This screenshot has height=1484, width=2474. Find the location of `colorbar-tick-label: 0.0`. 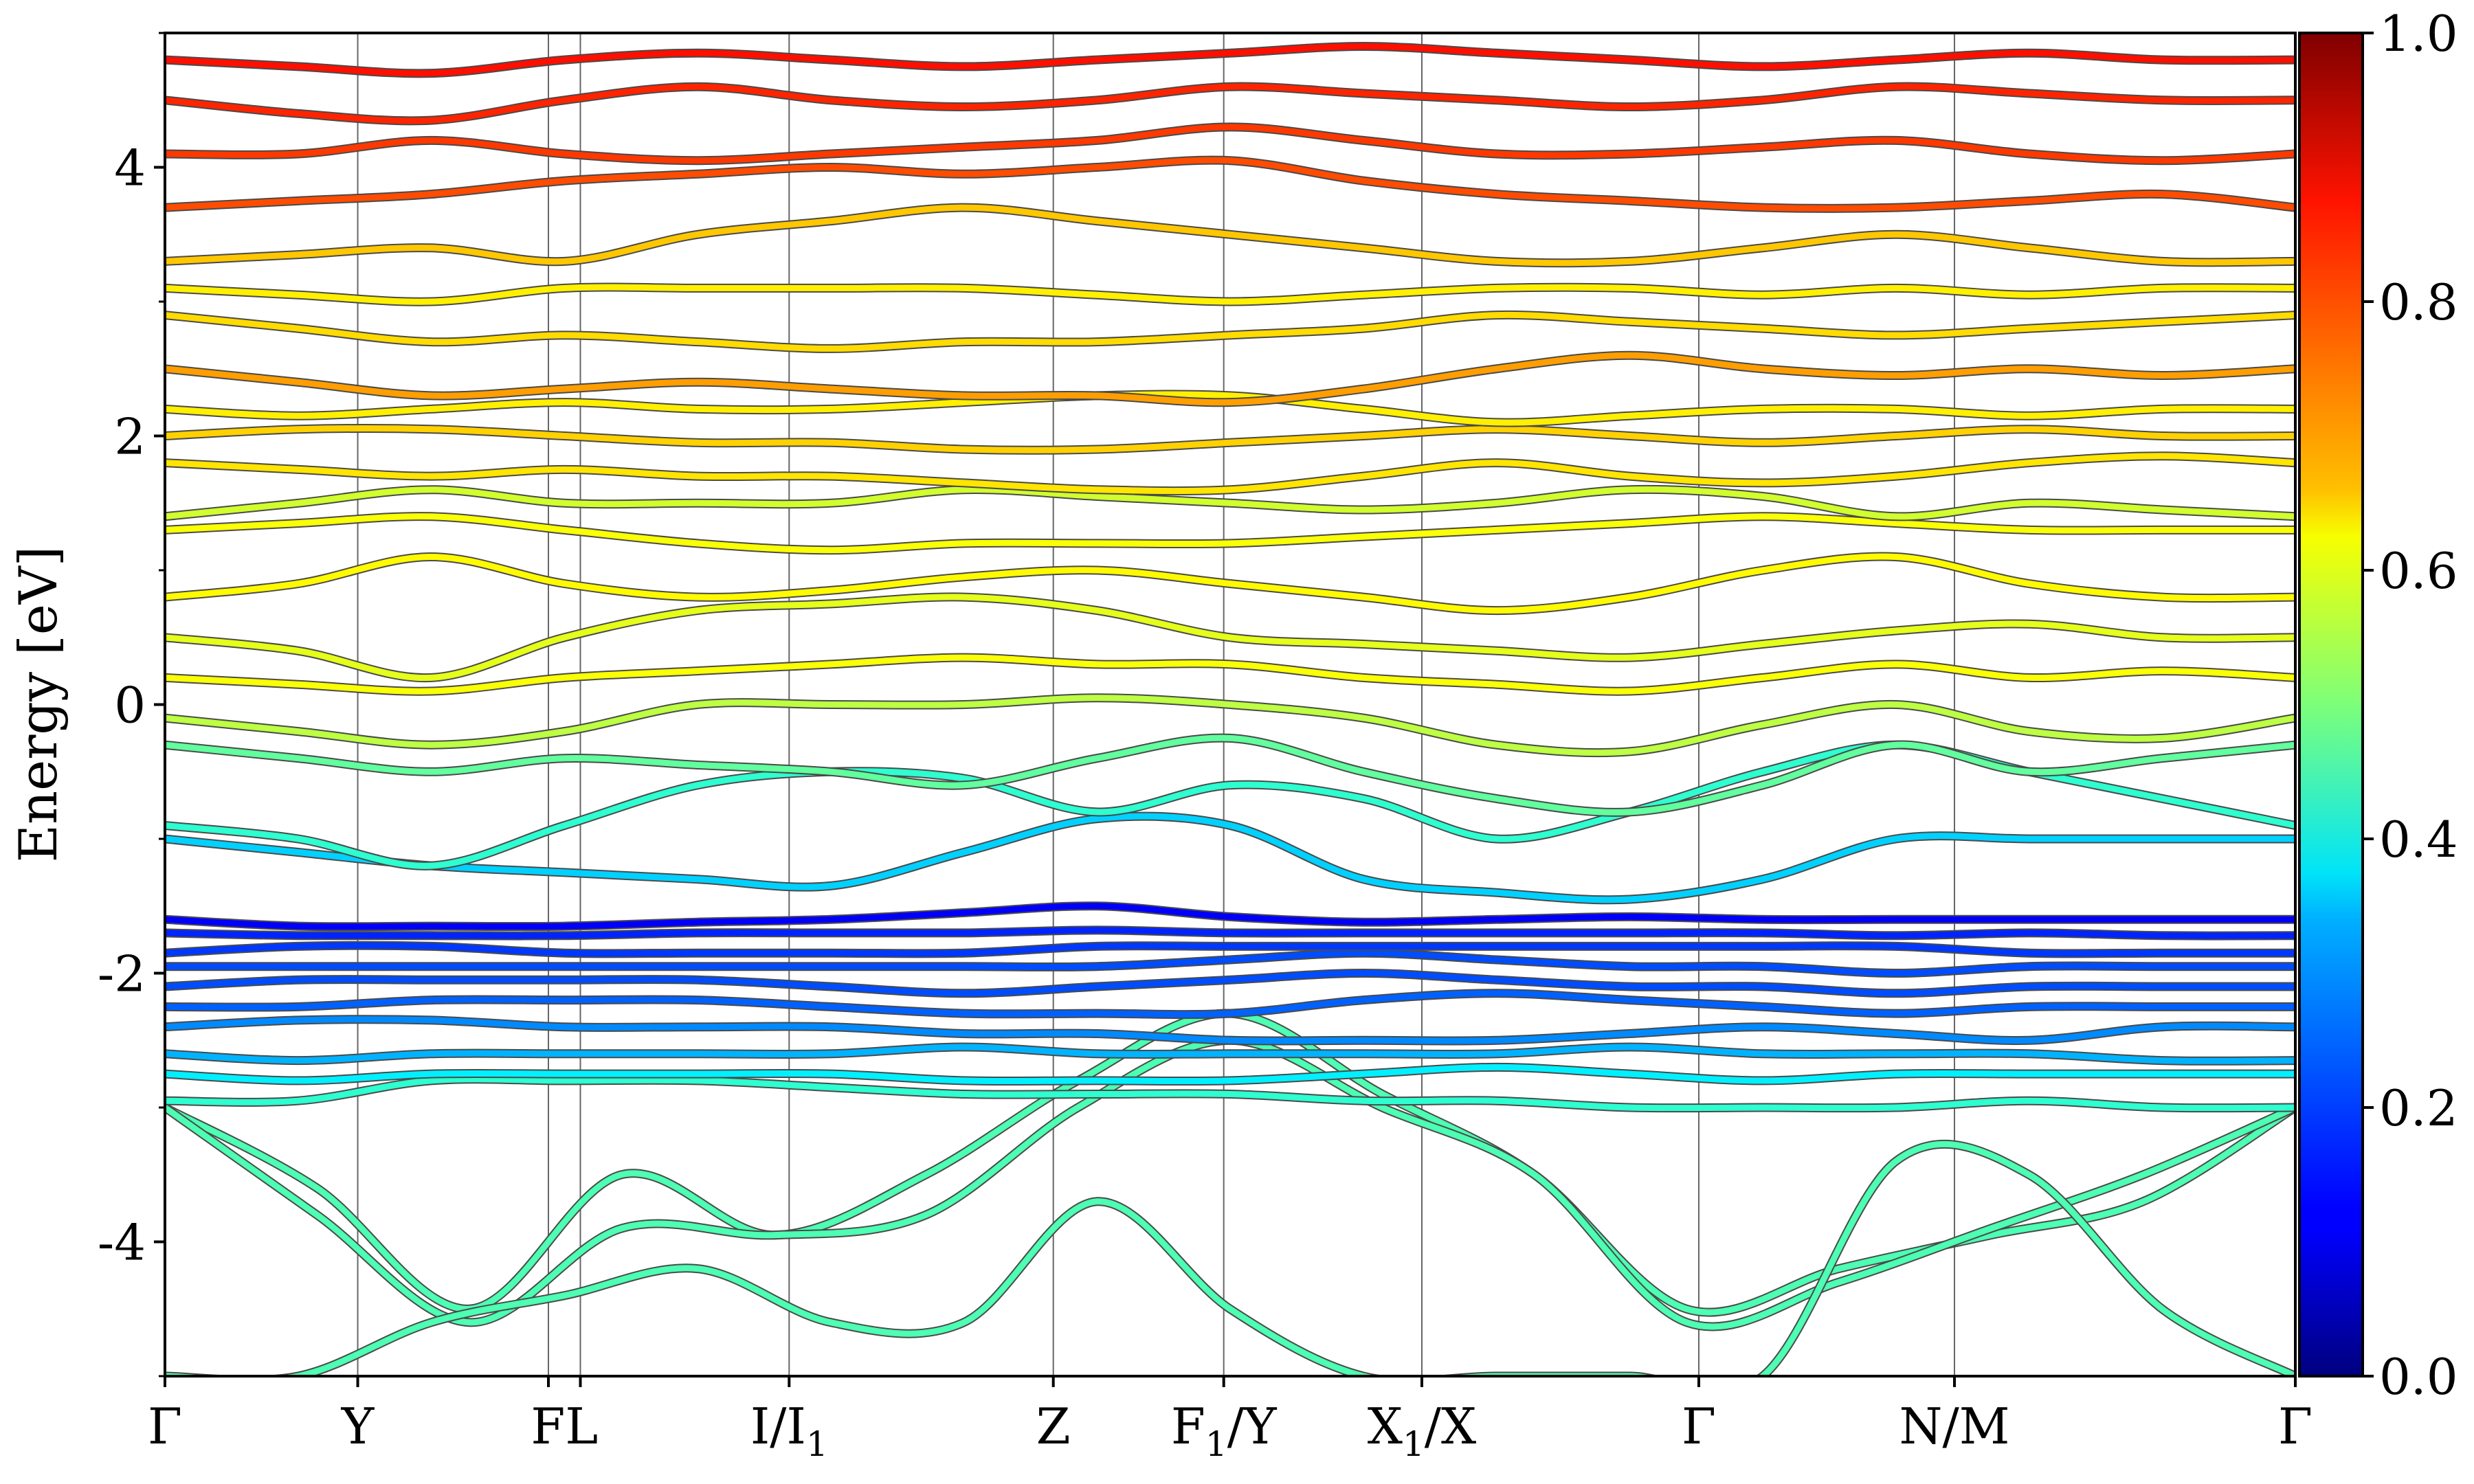

colorbar-tick-label: 0.0 is located at coordinates (2418, 1377).